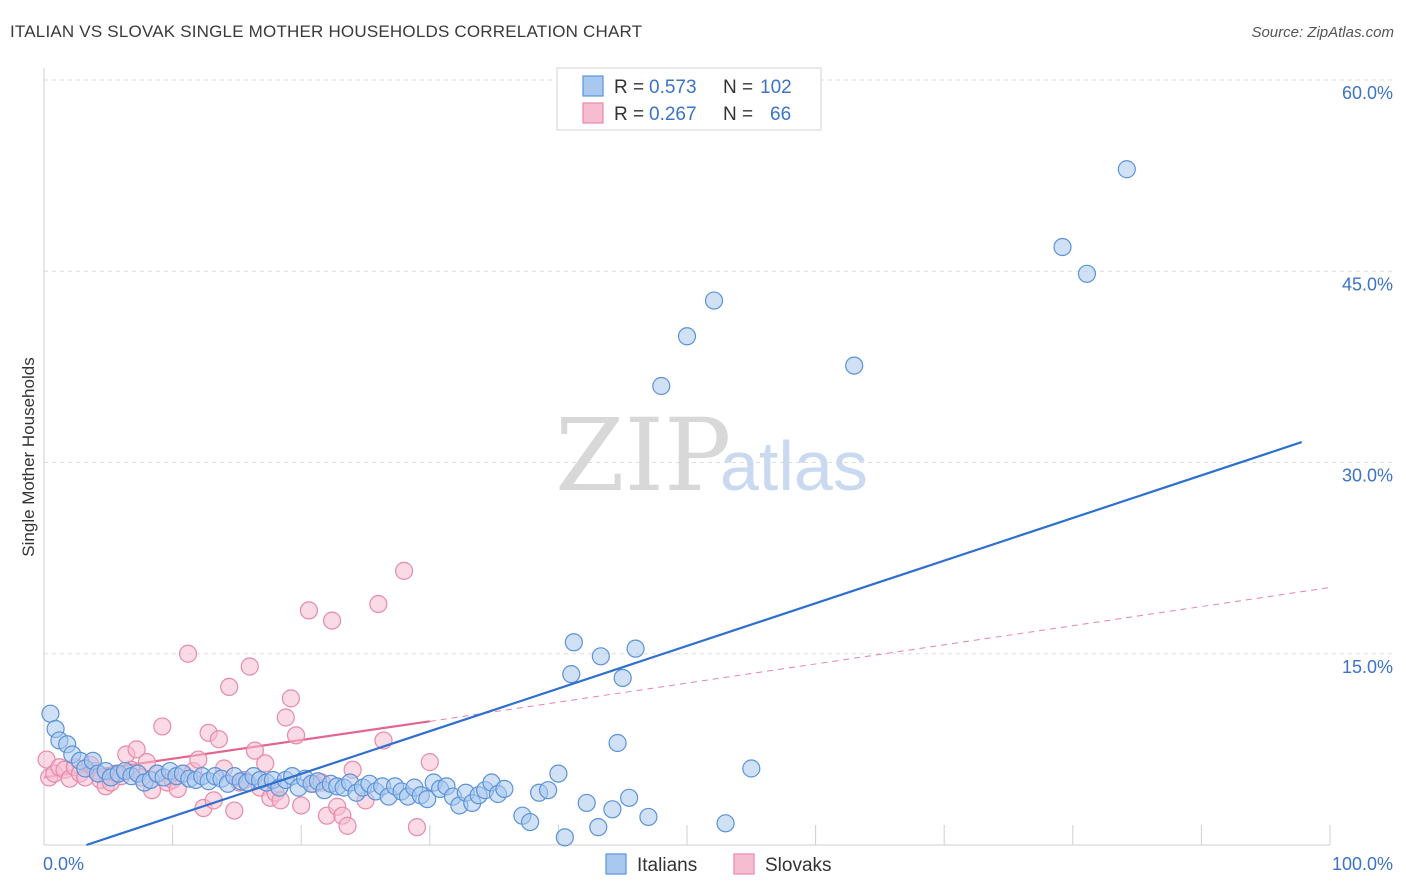 This screenshot has width=1406, height=892. Describe the element at coordinates (673, 87) in the screenshot. I see `italians-r-value: 0.573` at that location.